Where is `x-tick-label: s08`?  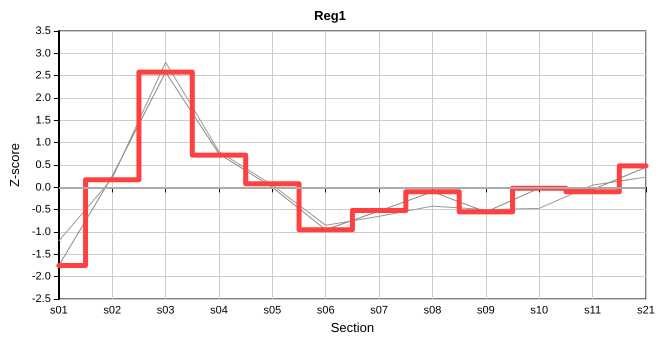
x-tick-label: s08 is located at coordinates (433, 310).